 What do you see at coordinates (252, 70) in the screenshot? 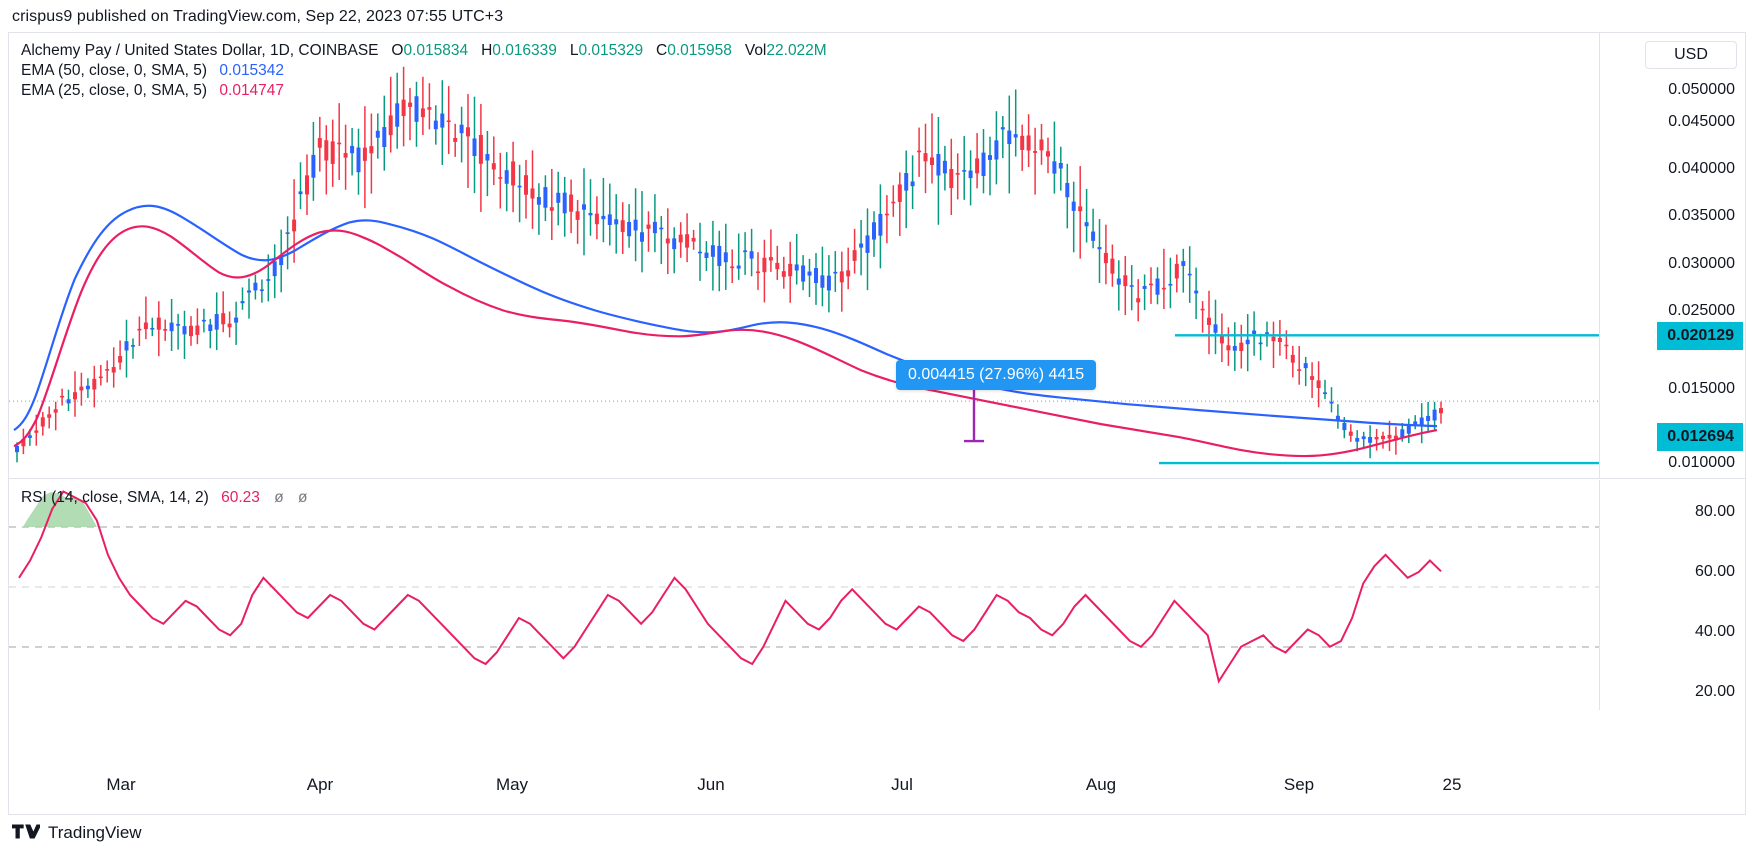
I see `ema50-value: 0.015342` at bounding box center [252, 70].